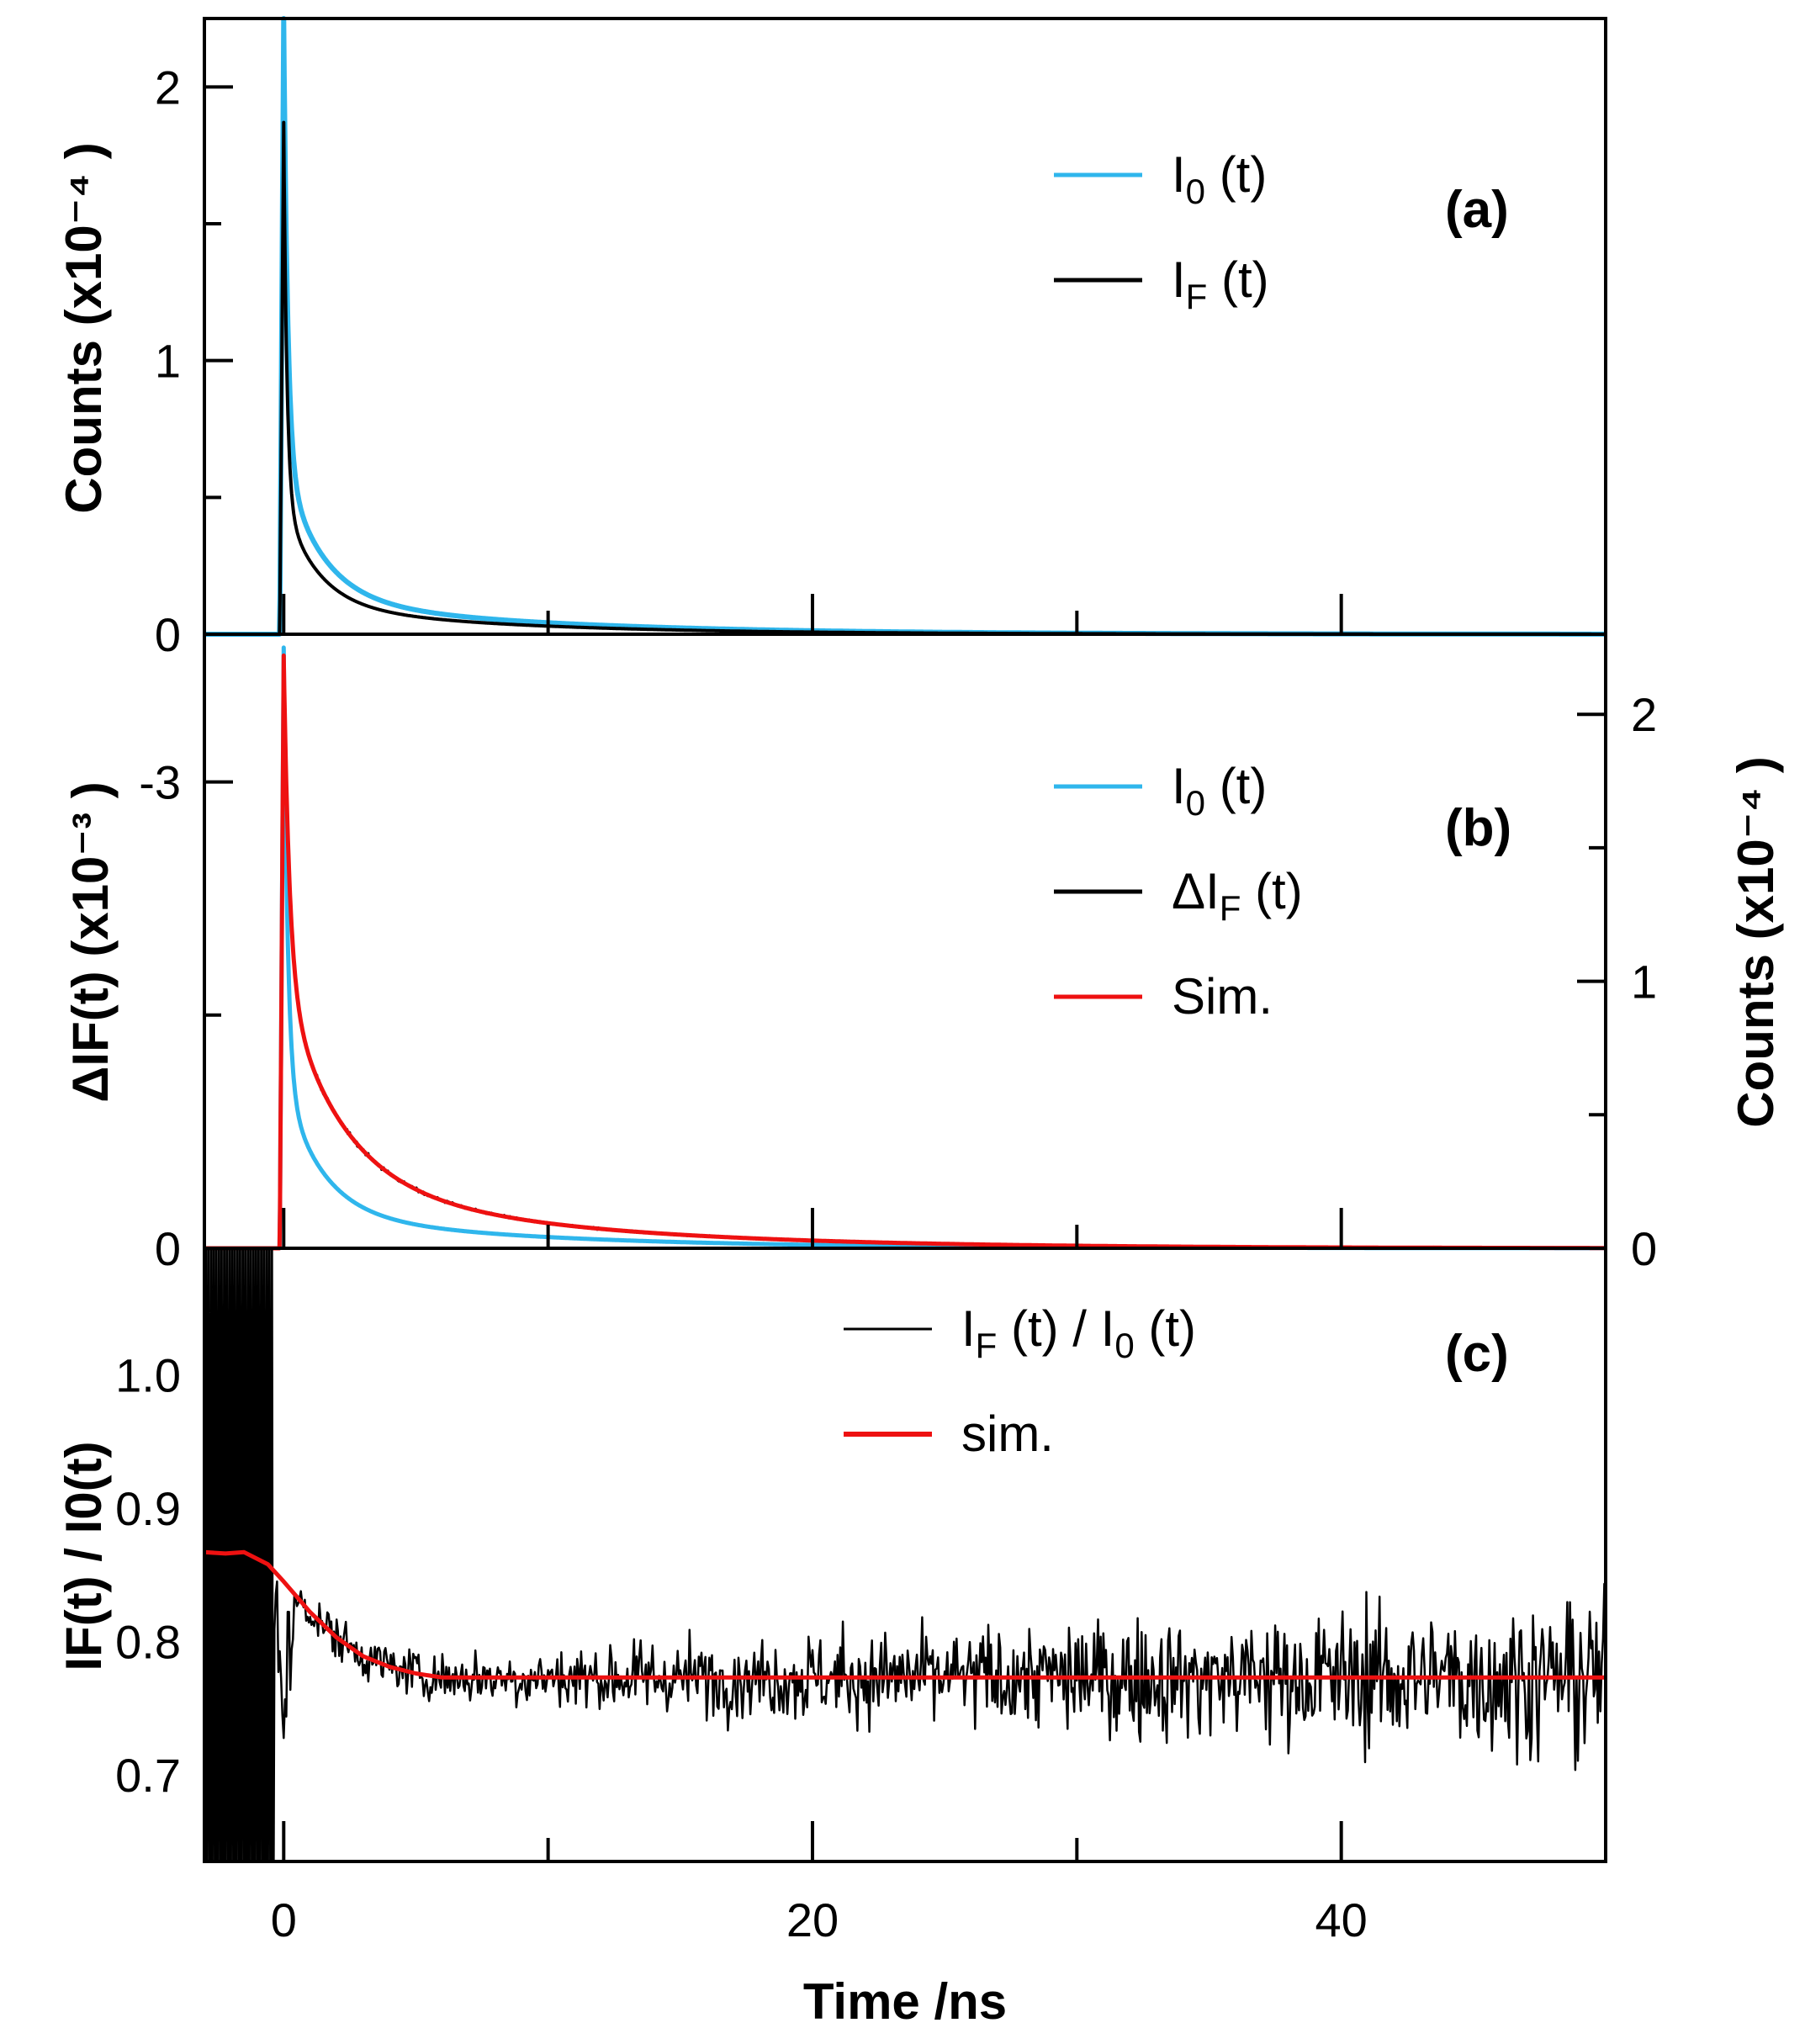  I want to click on panel-a-legend: I0 (t) IF (t), so click(1161, 231).